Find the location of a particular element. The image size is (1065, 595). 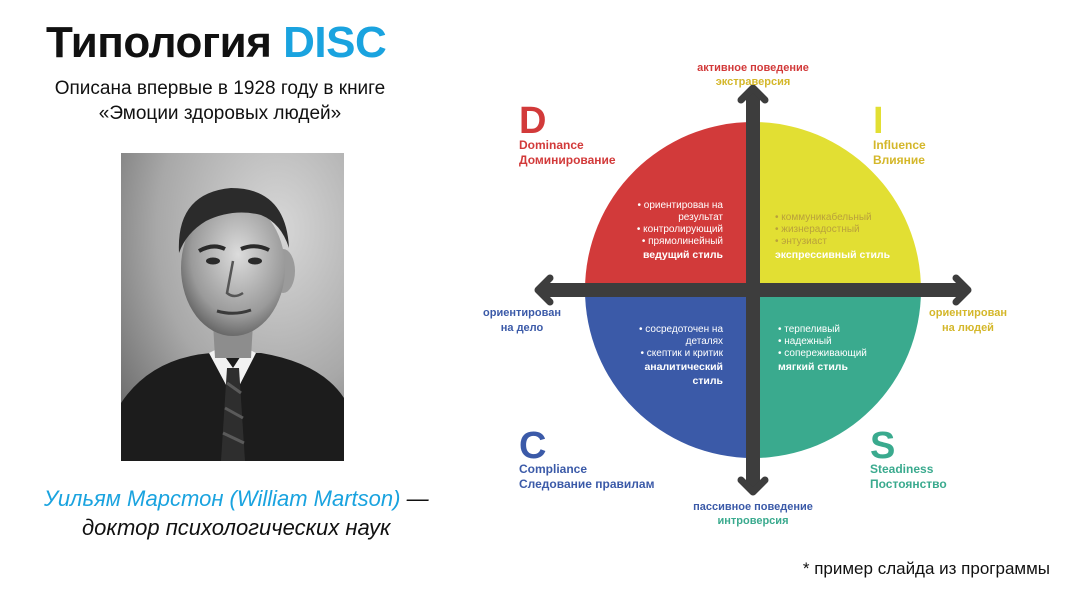

i-trait-3: • энтузиаст is located at coordinates (801, 241).